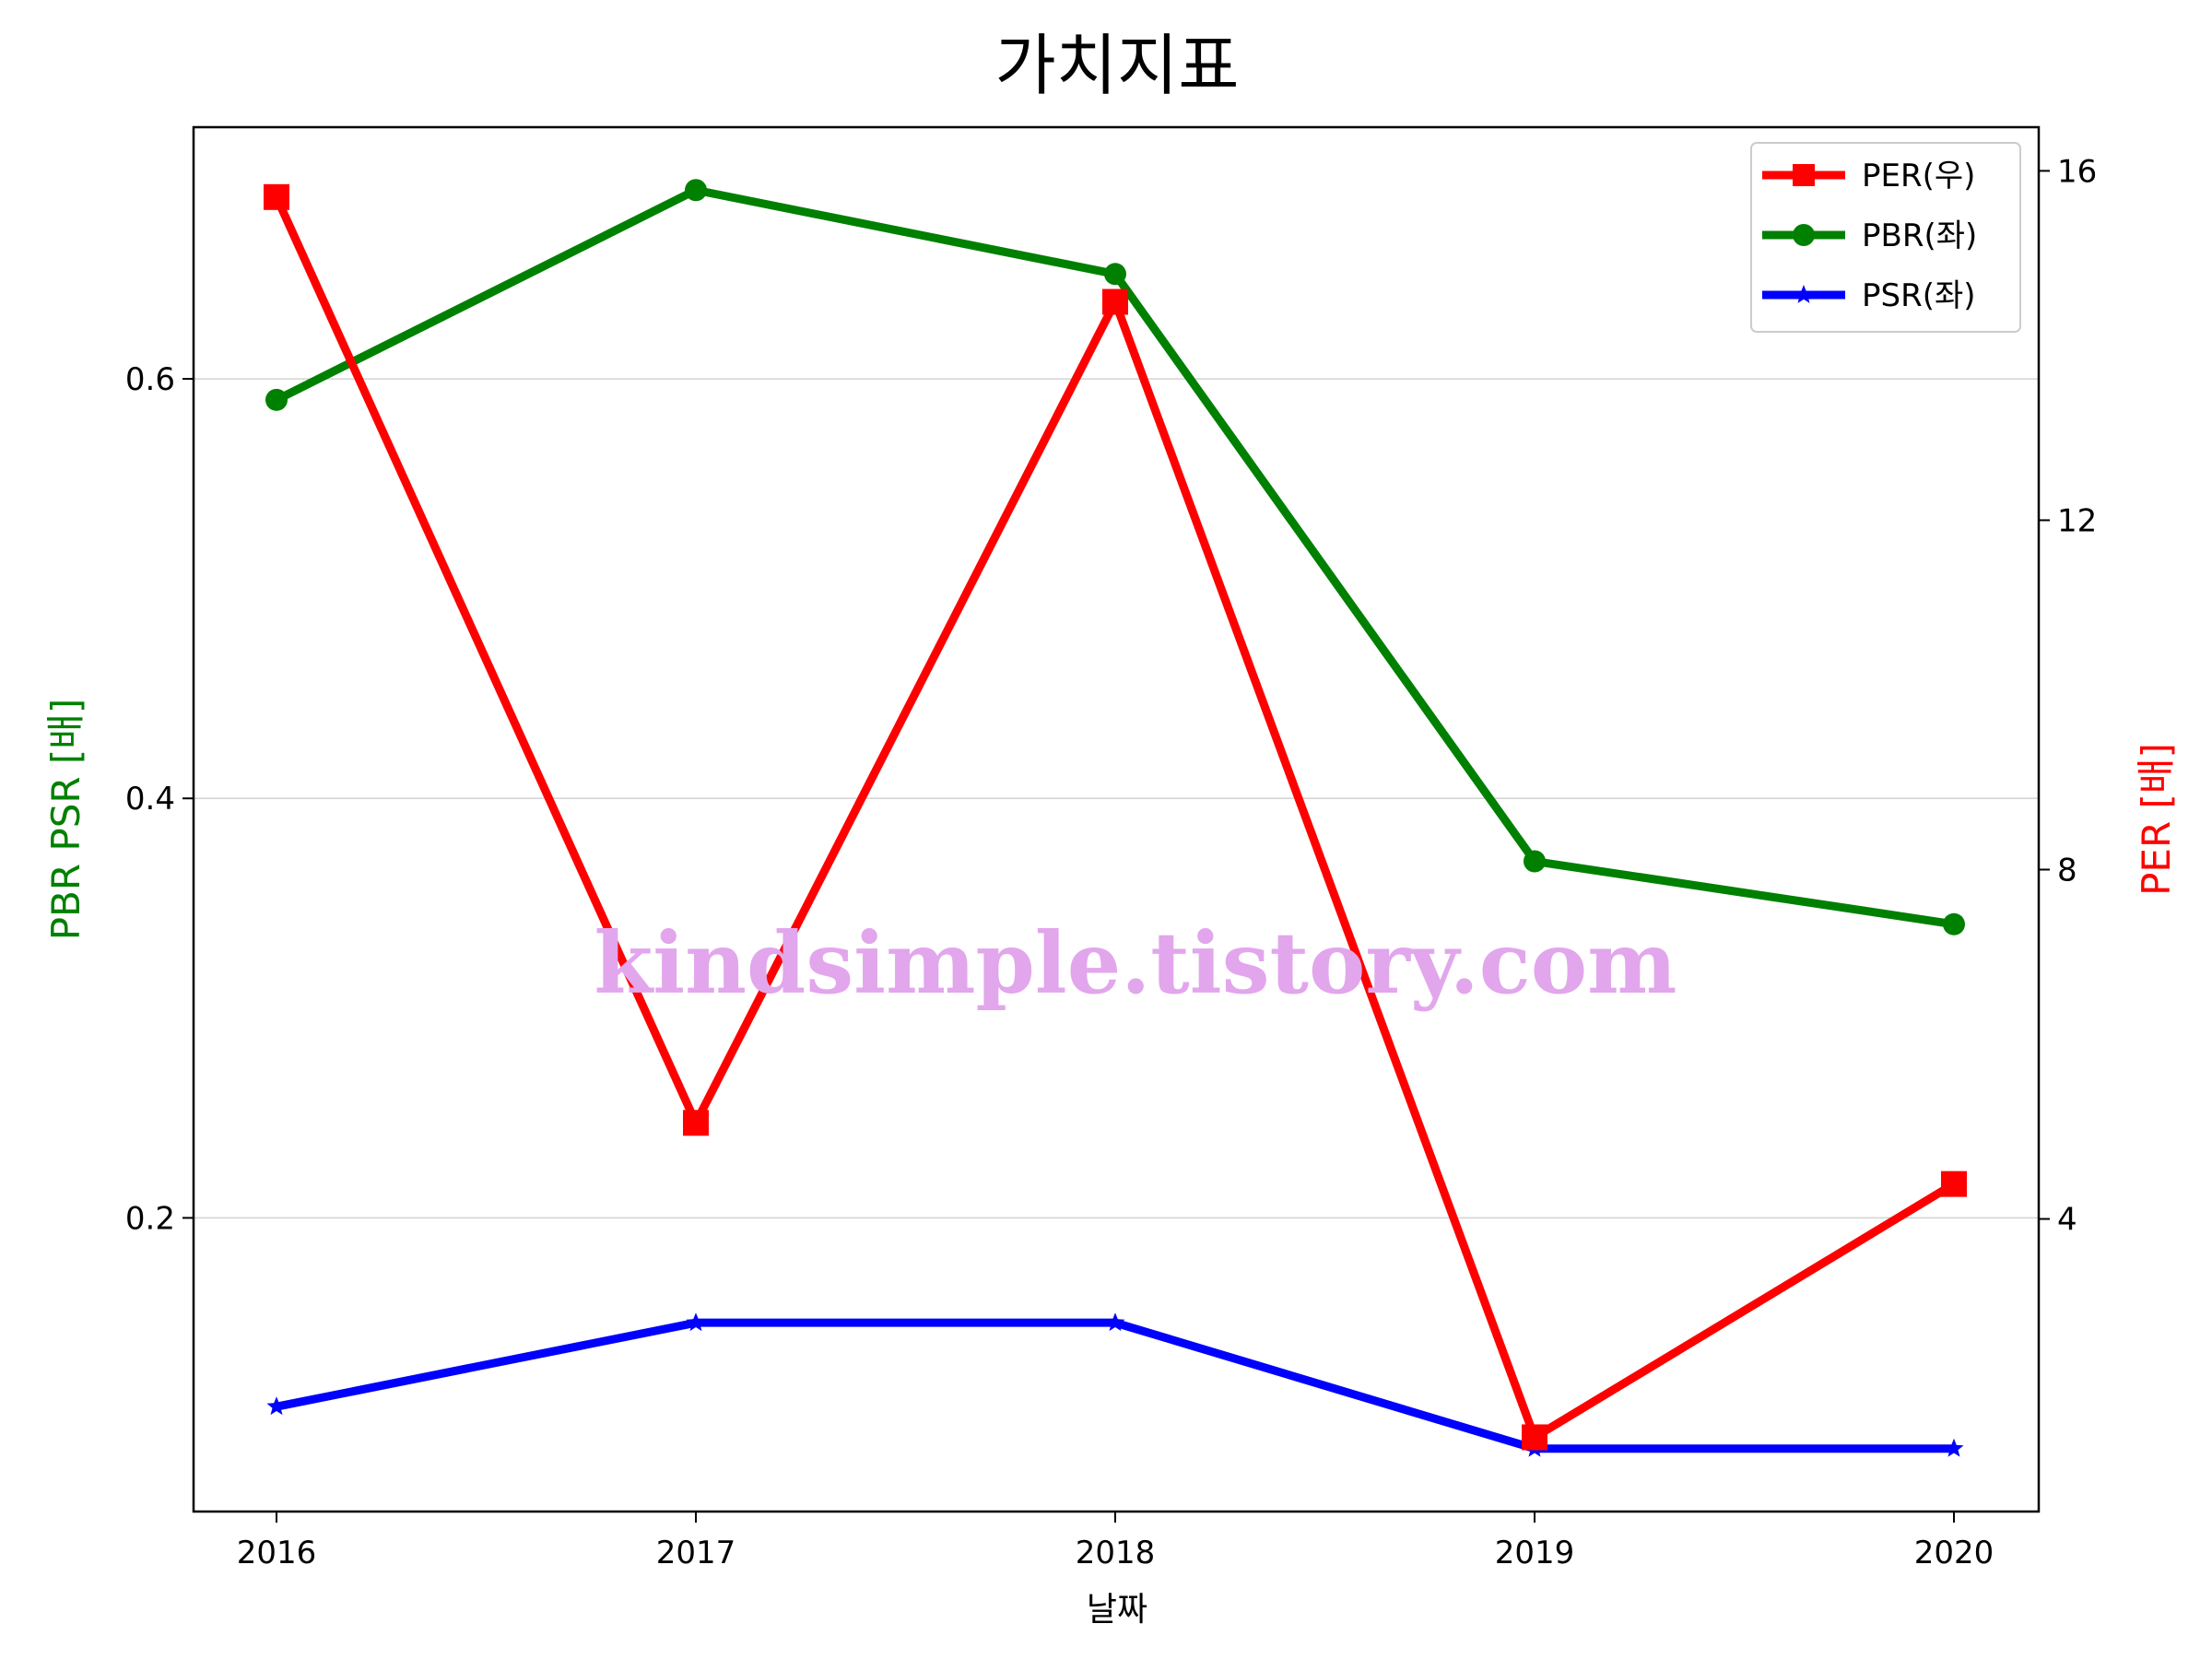  Describe the element at coordinates (2067, 1220) in the screenshot. I see `y-right-tick-label: 4` at that location.